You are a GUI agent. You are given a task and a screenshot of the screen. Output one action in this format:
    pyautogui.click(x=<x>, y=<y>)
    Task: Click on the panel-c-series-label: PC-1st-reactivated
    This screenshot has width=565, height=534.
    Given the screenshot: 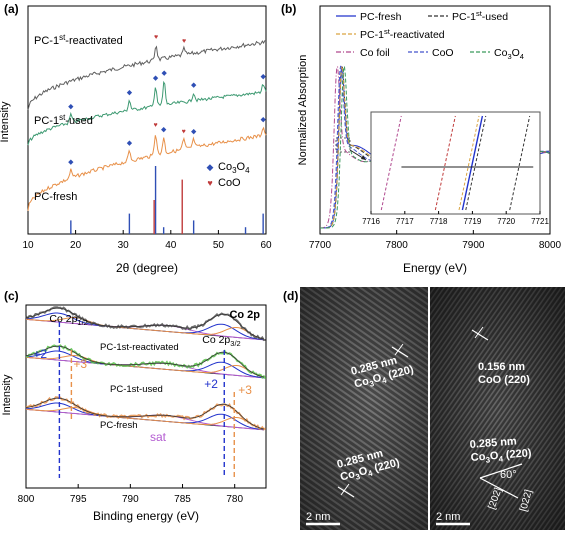 What is the action you would take?
    pyautogui.click(x=139, y=347)
    